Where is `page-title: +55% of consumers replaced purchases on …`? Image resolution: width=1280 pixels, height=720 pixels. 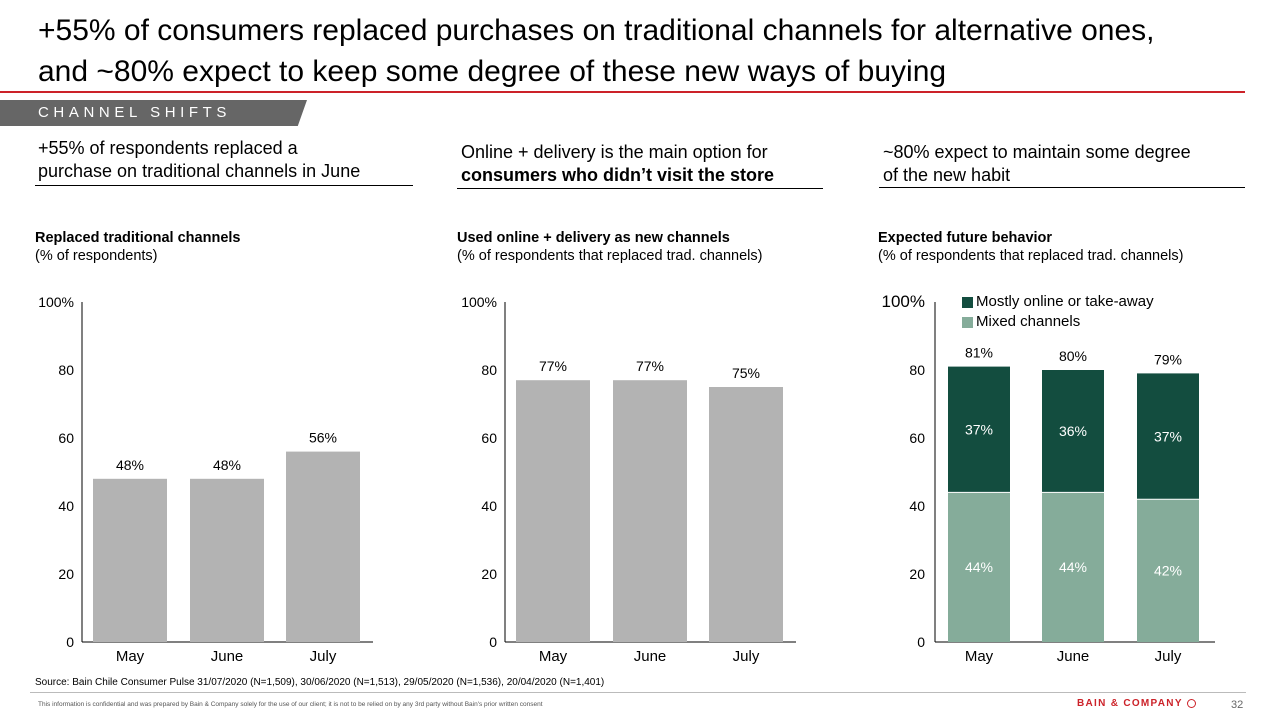 page-title: +55% of consumers replaced purchases on … is located at coordinates (645, 51).